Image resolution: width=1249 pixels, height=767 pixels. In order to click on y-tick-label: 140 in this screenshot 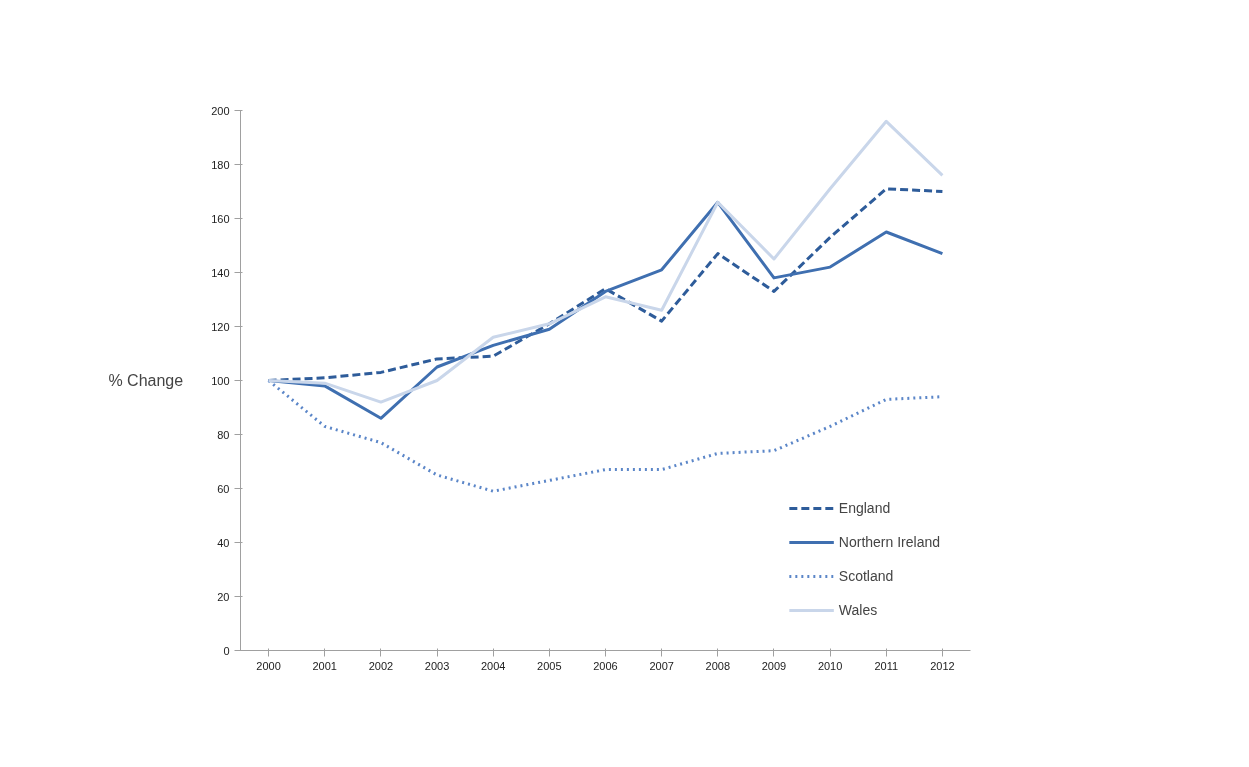, I will do `click(220, 272)`.